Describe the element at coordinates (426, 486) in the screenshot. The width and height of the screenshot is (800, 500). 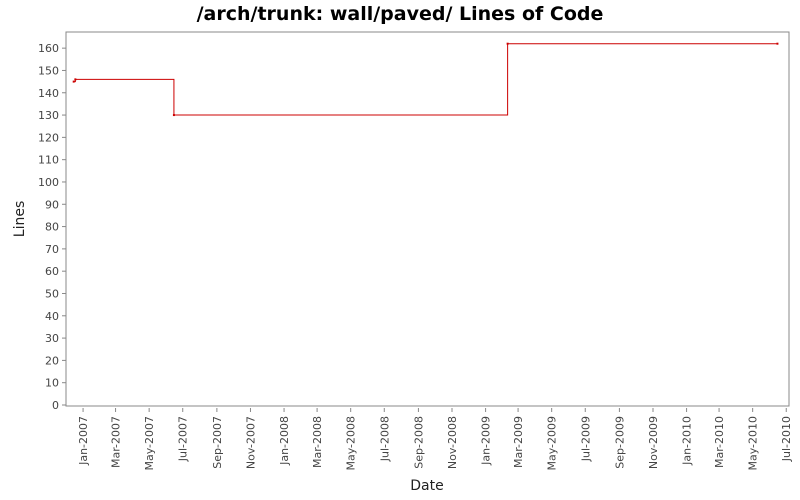
I see `x-axis-label: Date` at that location.